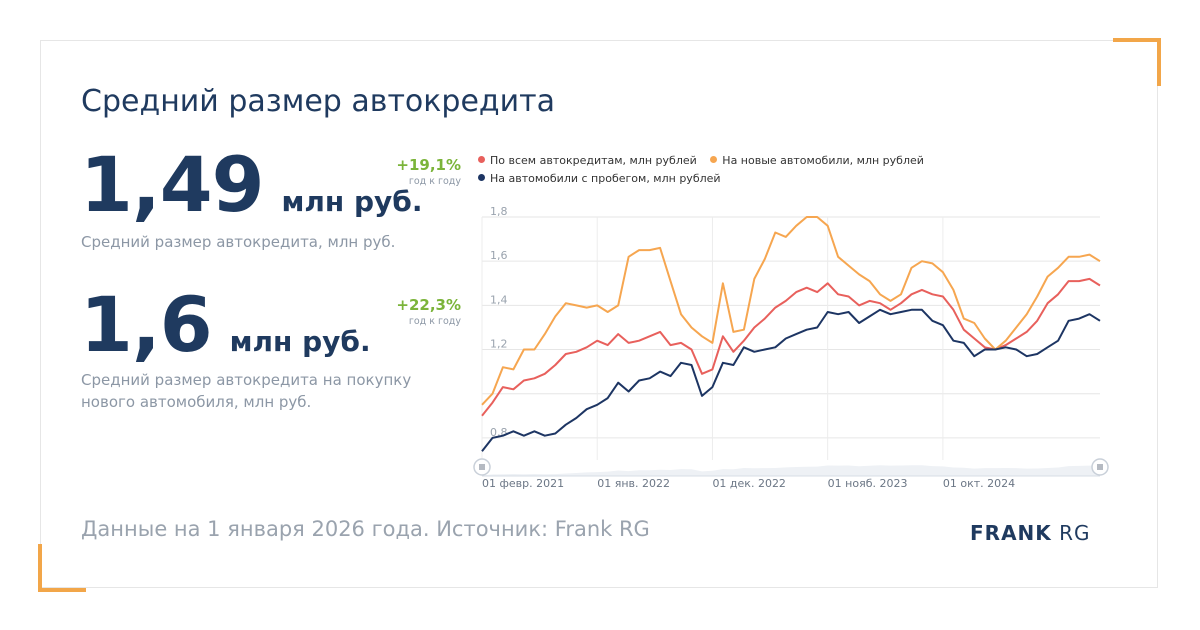 This screenshot has height=630, width=1200. What do you see at coordinates (749, 483) in the screenshot?
I see `x-tick-label: 01 дек. 2022` at bounding box center [749, 483].